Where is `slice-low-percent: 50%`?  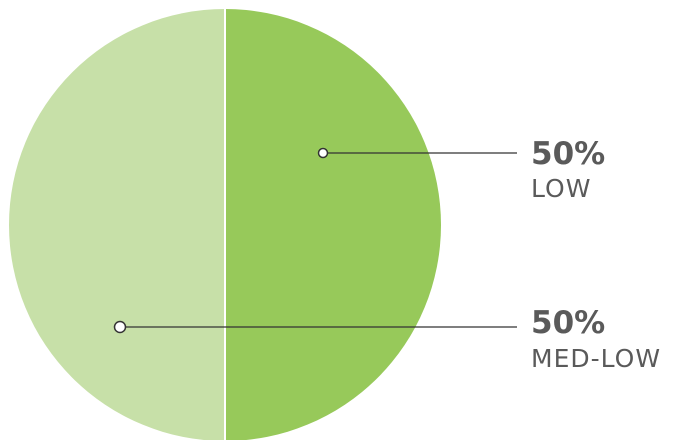
slice-low-percent: 50% is located at coordinates (568, 154).